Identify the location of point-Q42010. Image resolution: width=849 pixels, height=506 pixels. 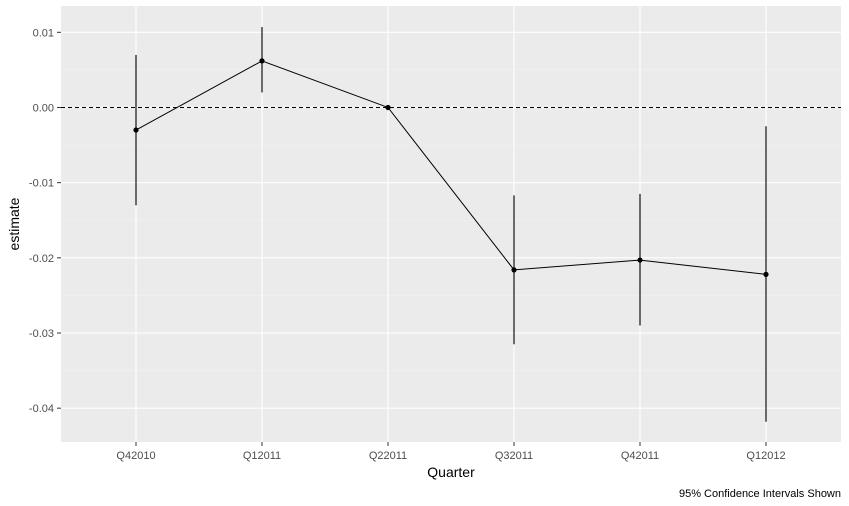
(136, 130).